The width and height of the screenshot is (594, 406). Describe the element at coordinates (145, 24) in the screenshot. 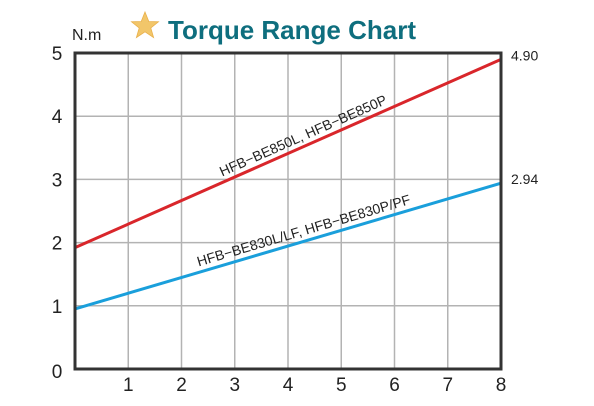

I see `star-icon` at that location.